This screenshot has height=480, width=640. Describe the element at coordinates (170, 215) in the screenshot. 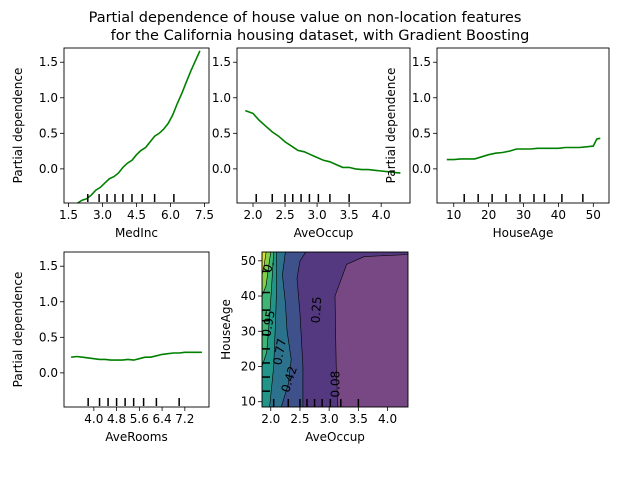

I see `x-tick-label: 6.0` at that location.